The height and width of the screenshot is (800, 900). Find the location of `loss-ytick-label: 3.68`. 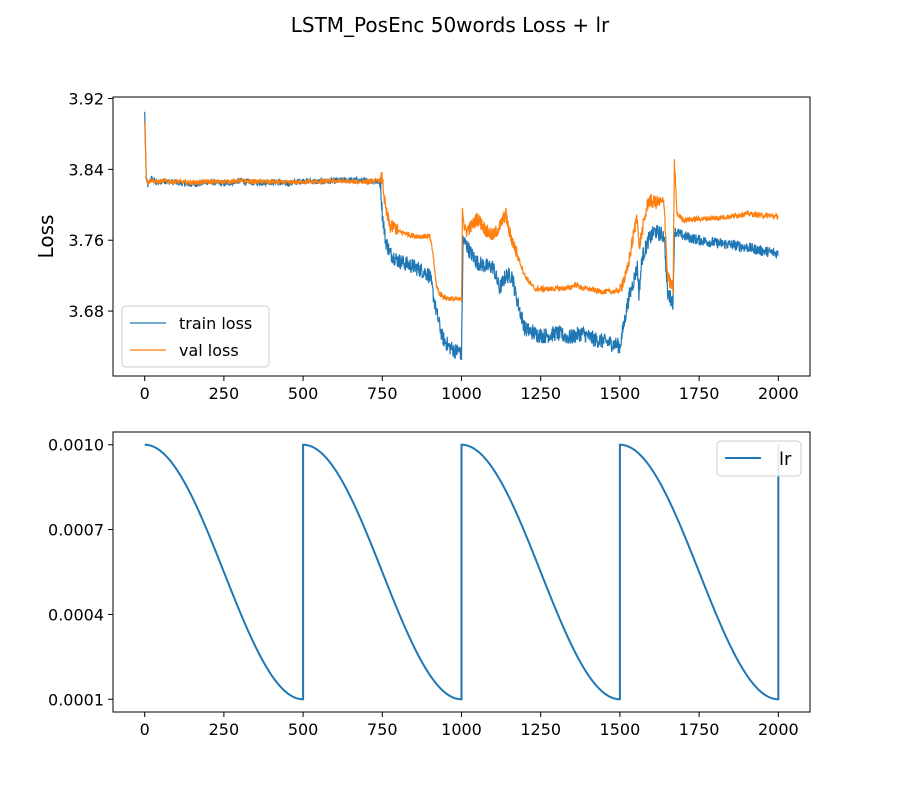

loss-ytick-label: 3.68 is located at coordinates (86, 311).